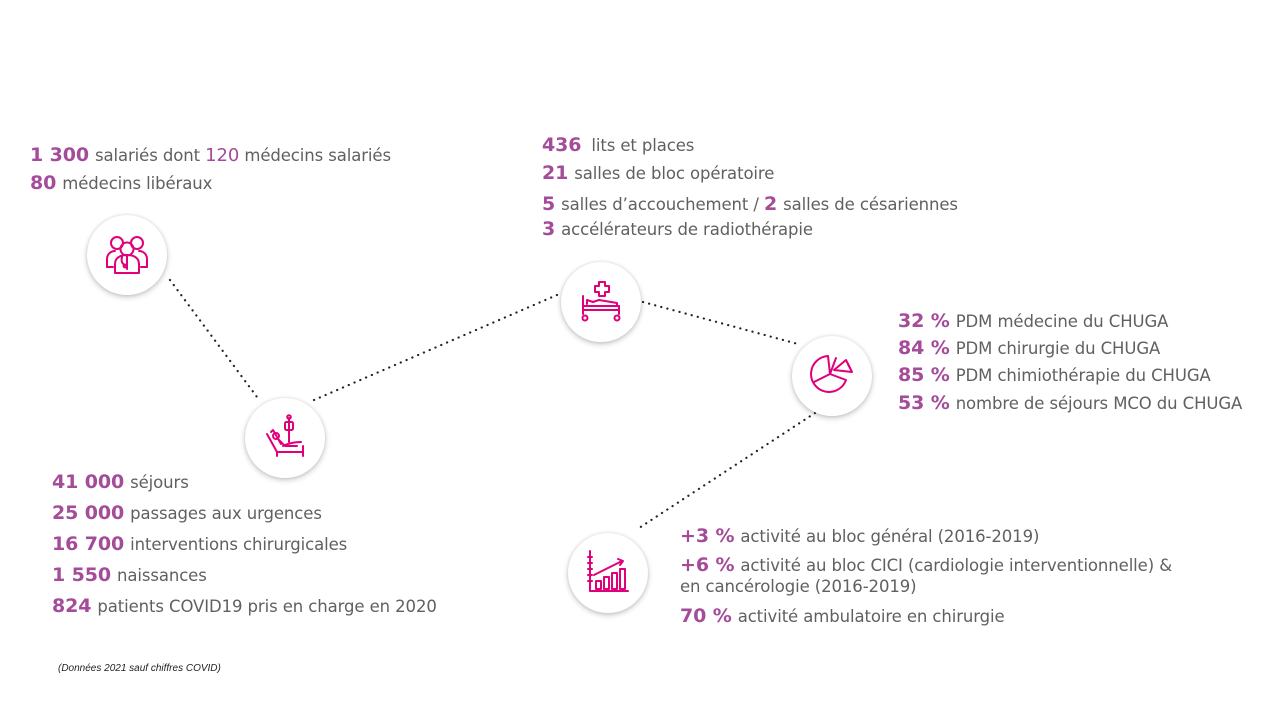 This screenshot has height=720, width=1280. What do you see at coordinates (674, 173) in the screenshot?
I see `stat-label: salles de bloc opératoire` at bounding box center [674, 173].